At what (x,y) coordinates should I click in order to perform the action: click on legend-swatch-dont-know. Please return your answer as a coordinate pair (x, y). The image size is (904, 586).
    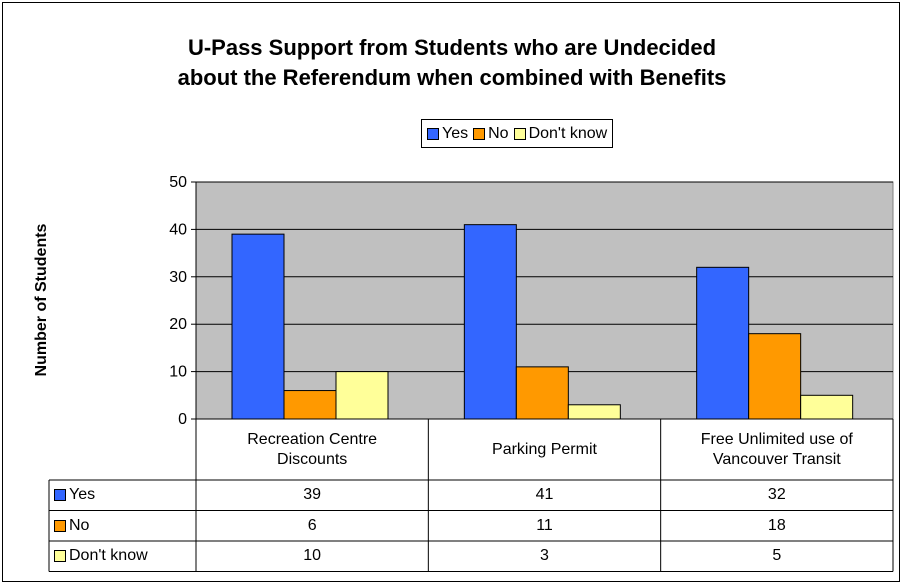
    Looking at the image, I should click on (519, 133).